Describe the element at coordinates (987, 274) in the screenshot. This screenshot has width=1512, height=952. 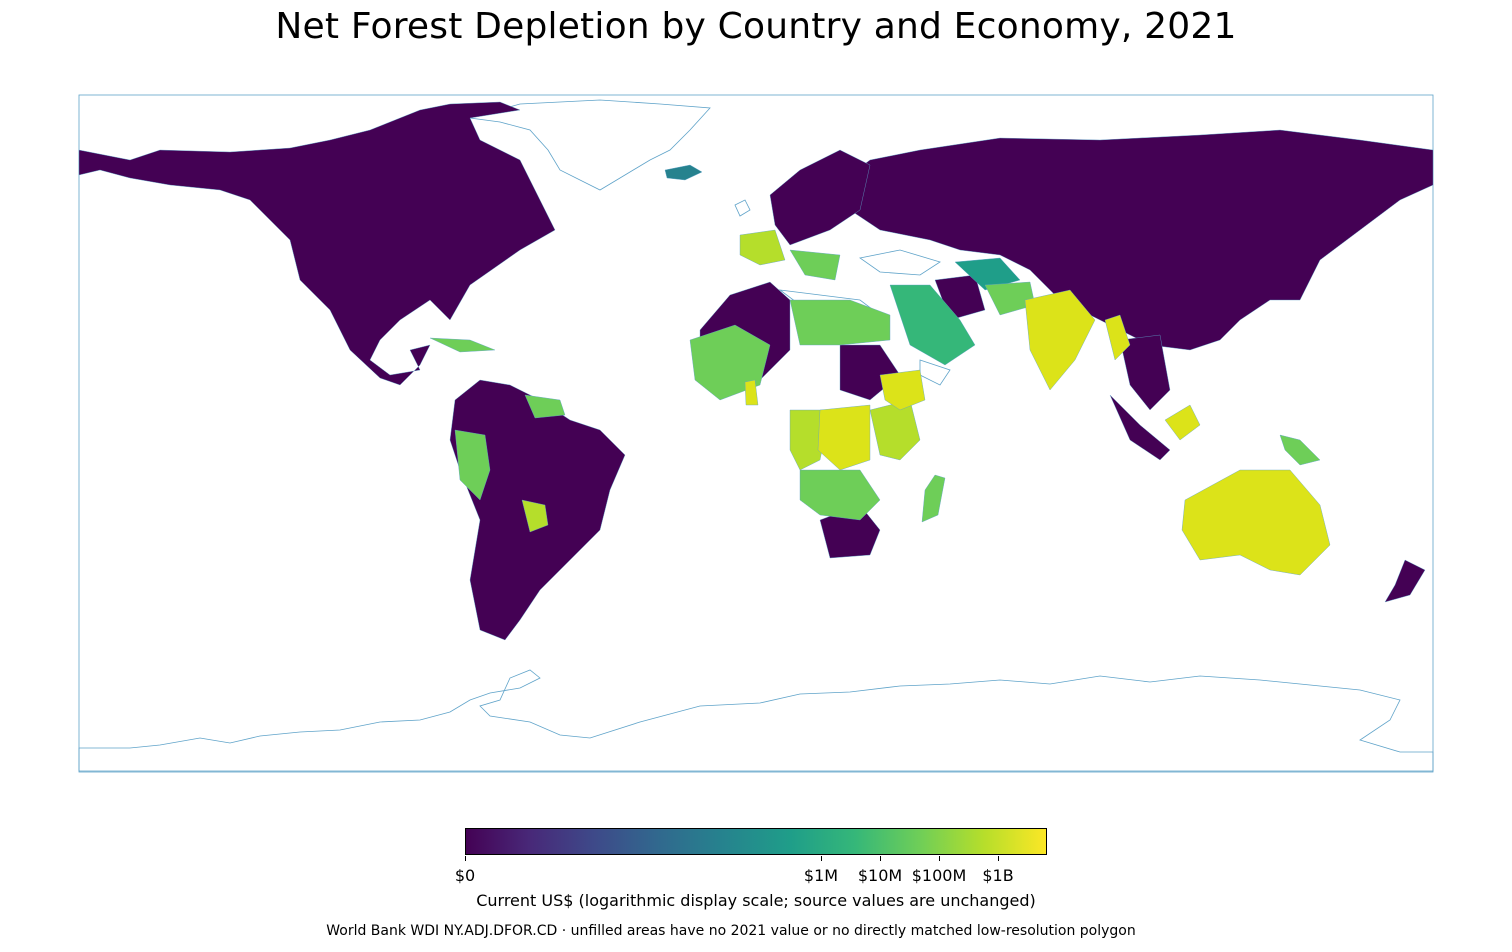
I see `kazakhstan-shape` at that location.